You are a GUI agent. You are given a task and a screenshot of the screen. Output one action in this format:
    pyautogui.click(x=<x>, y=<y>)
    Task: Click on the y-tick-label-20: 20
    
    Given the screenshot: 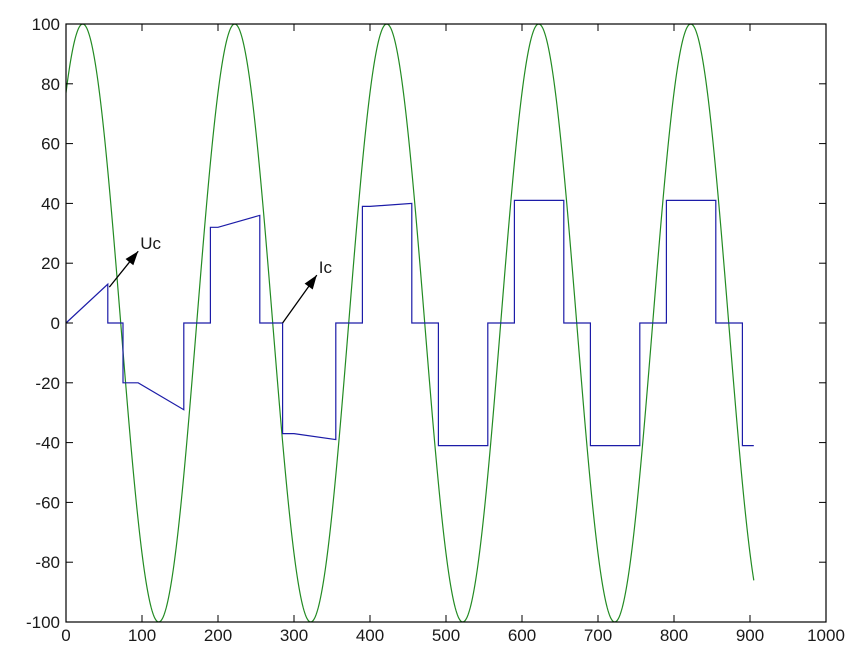 What is the action you would take?
    pyautogui.click(x=50, y=263)
    